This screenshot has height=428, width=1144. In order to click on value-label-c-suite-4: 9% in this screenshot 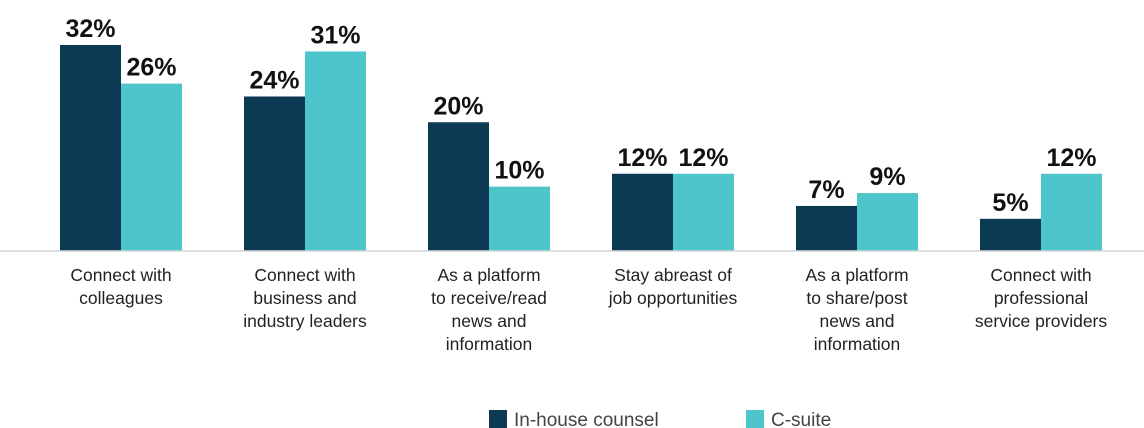, I will do `click(887, 177)`.